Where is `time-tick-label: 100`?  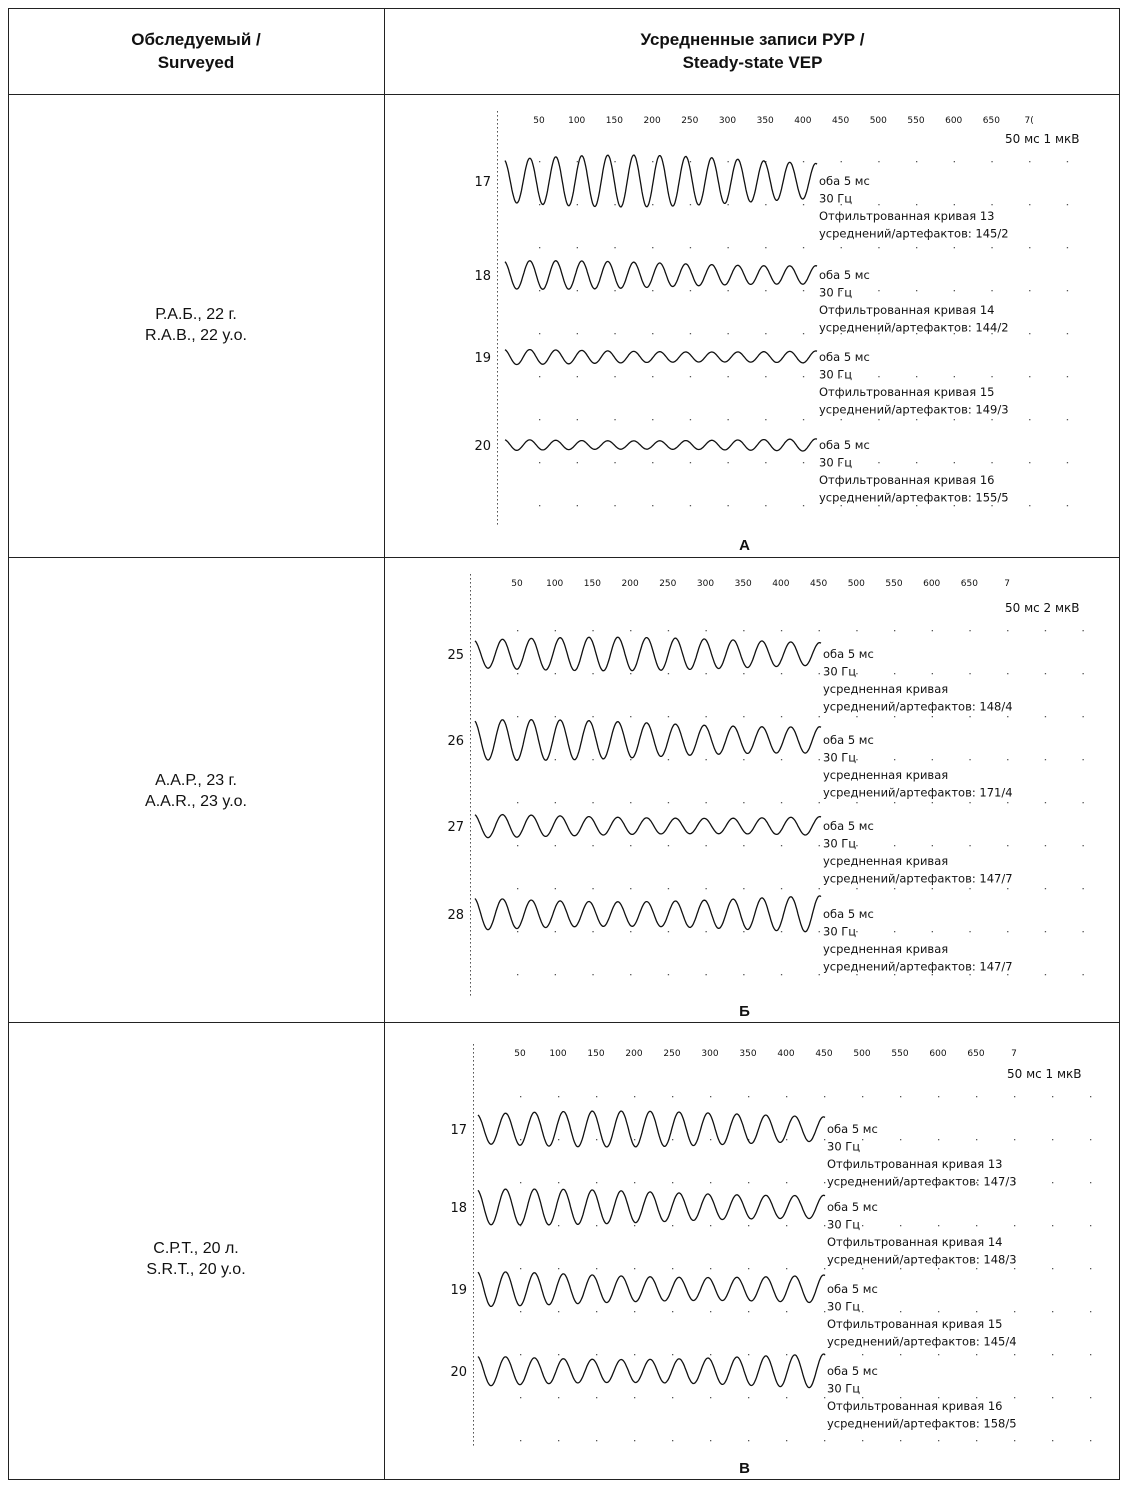
time-tick-label: 100 is located at coordinates (554, 584).